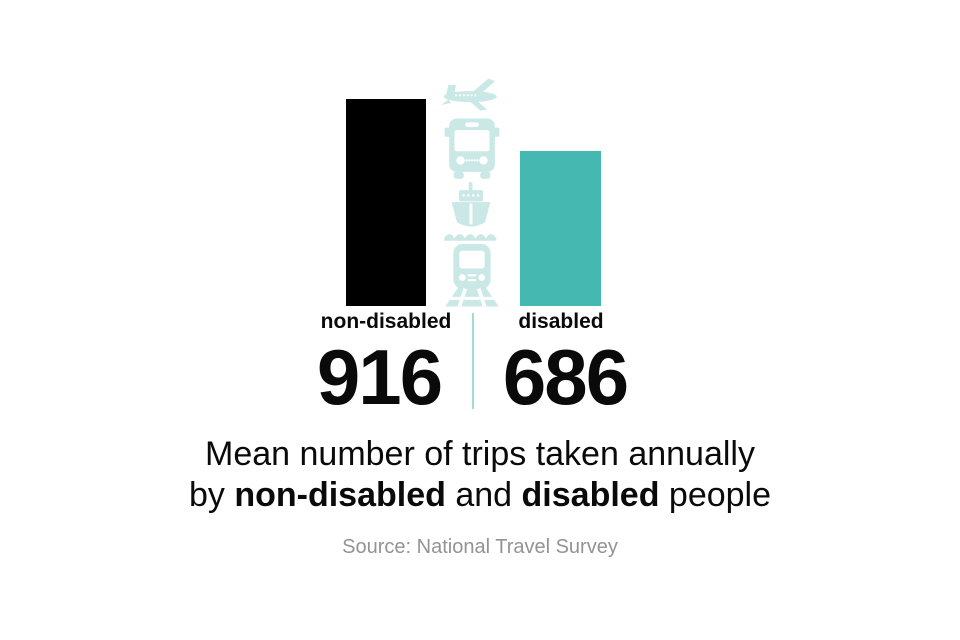 The height and width of the screenshot is (640, 960). Describe the element at coordinates (560, 228) in the screenshot. I see `bar-disabled` at that location.